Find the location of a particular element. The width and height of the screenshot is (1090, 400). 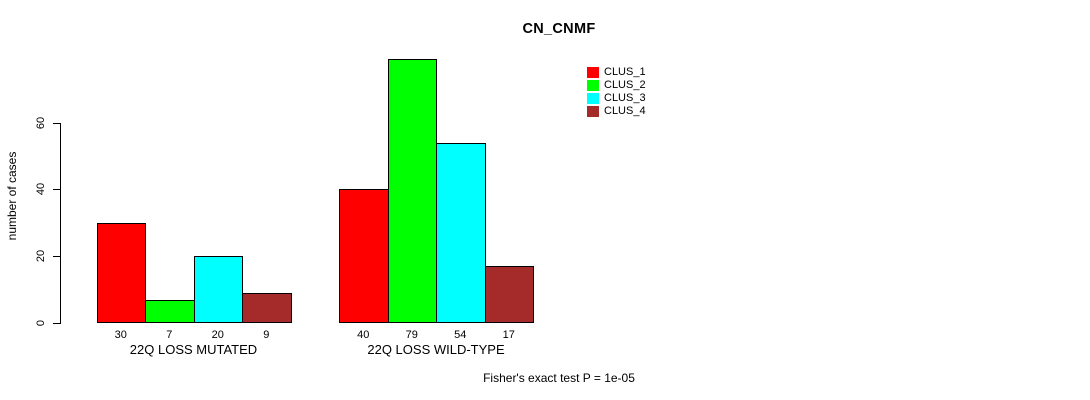

y-axis-tick-label: 20 is located at coordinates (41, 256).